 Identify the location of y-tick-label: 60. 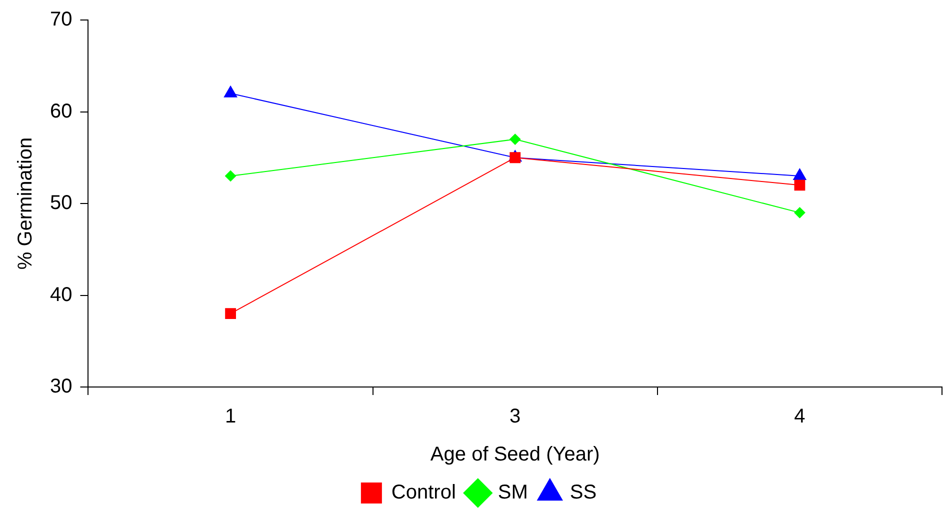
(61, 111).